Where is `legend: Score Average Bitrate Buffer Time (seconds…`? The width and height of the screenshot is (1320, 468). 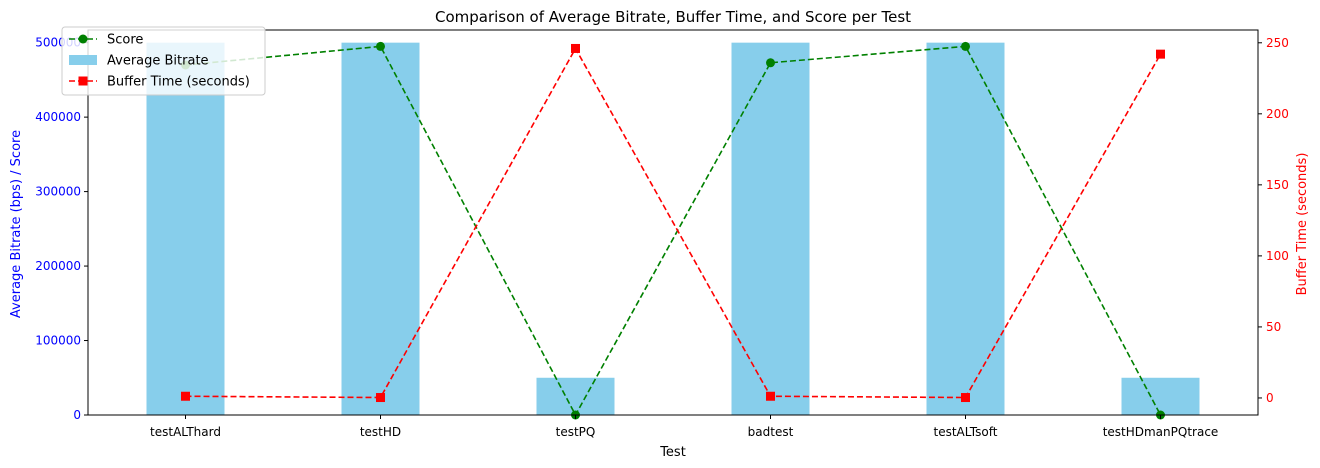 legend: Score Average Bitrate Buffer Time (seconds… is located at coordinates (163, 61).